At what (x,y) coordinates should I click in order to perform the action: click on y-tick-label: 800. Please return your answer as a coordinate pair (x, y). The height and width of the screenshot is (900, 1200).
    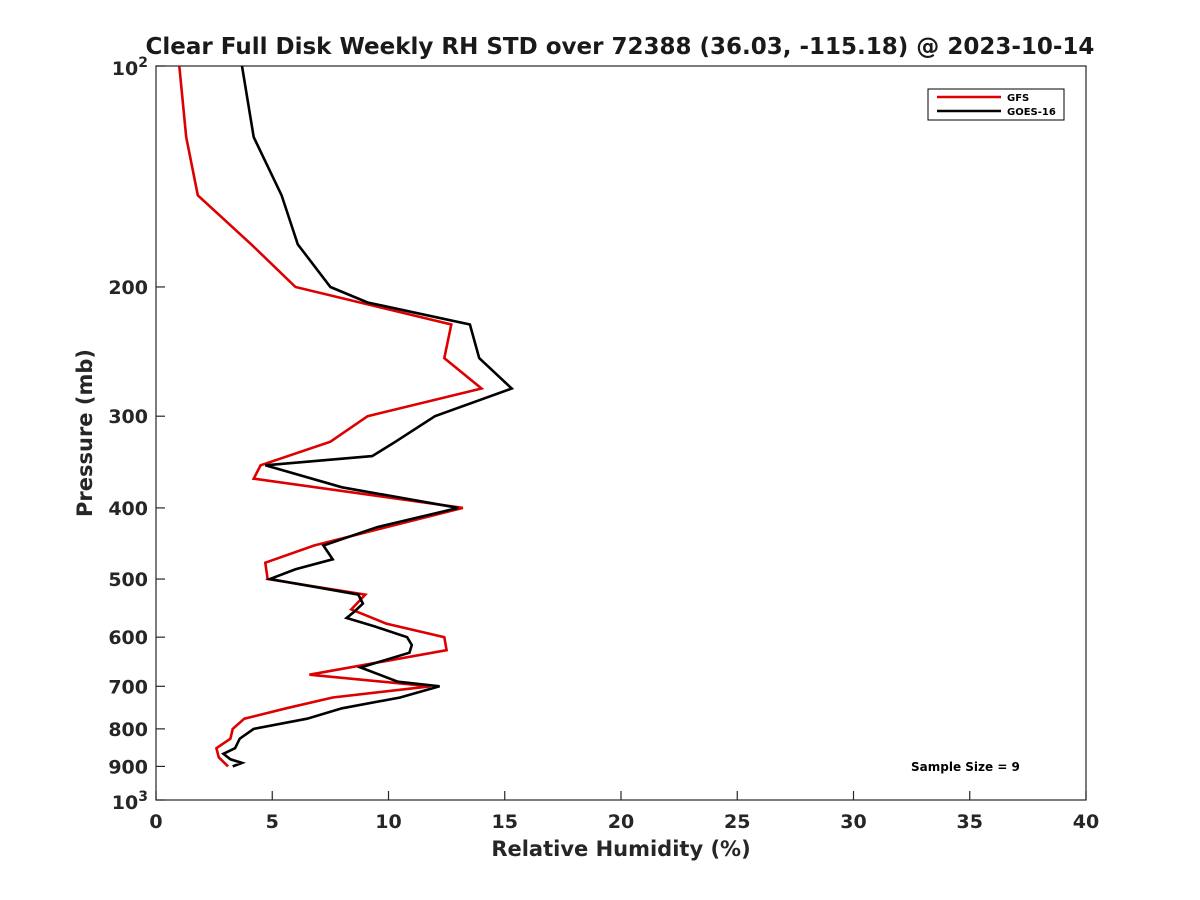
    Looking at the image, I should click on (128, 730).